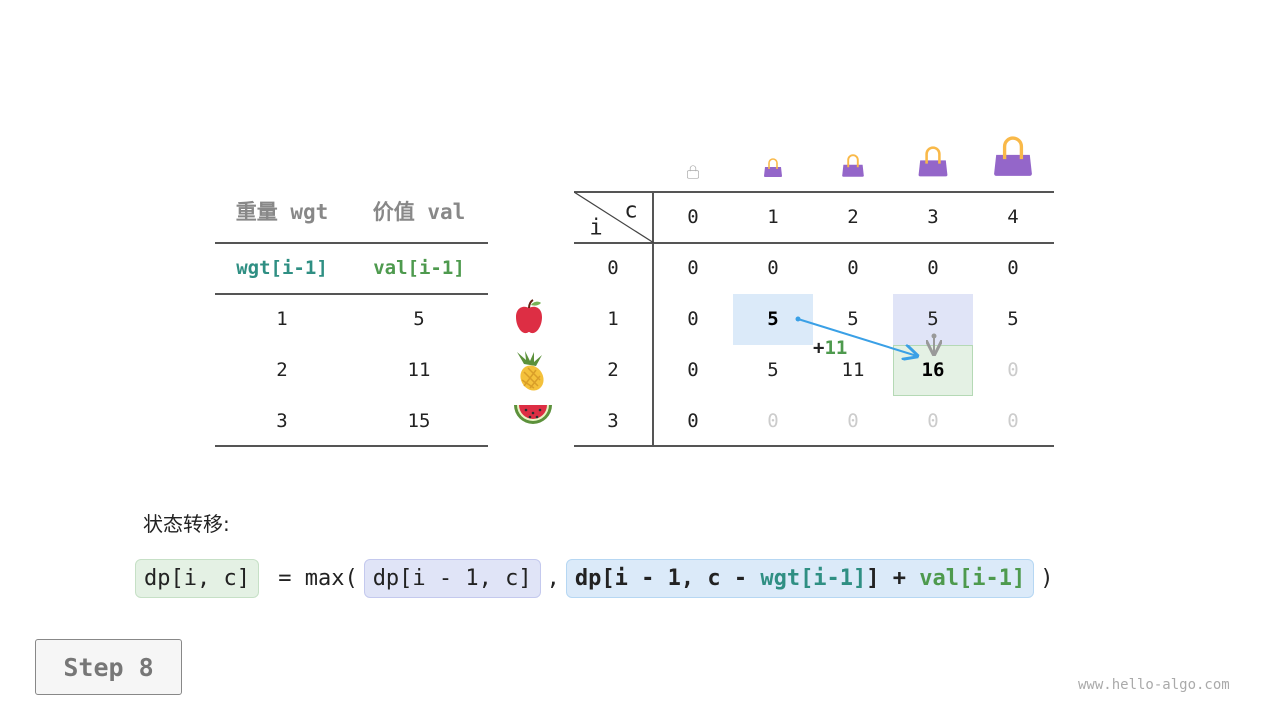 This screenshot has height=724, width=1280. I want to click on corner-diagonal, so click(614, 219).